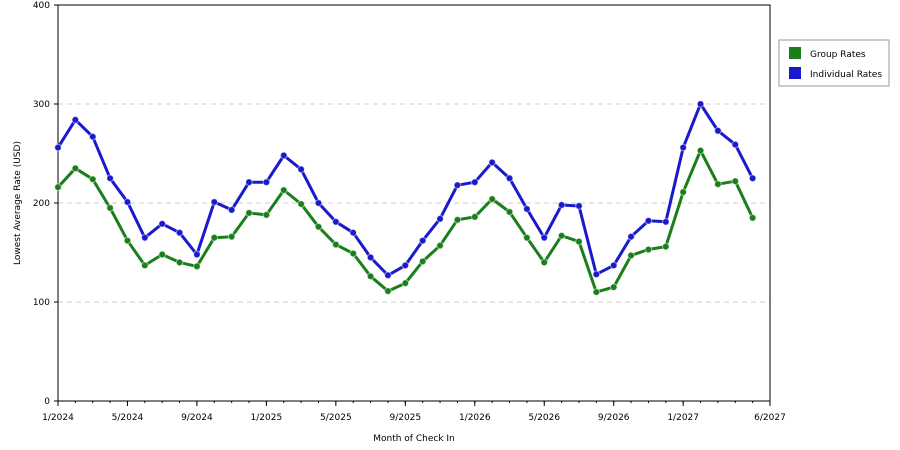 Image resolution: width=900 pixels, height=450 pixels. I want to click on y-tick-label-400: 400, so click(41, 6).